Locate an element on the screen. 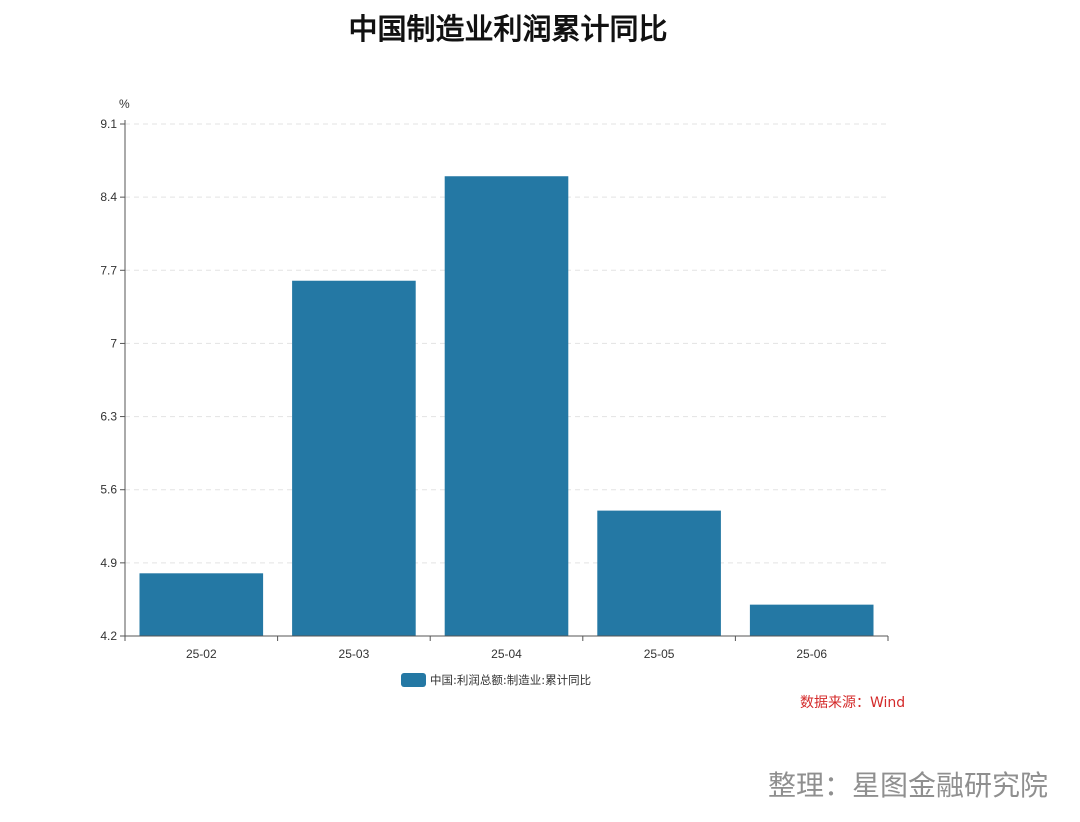  x-tick-labels: 25-02 25-03 25-04 25-05 25-06 is located at coordinates (506, 654).